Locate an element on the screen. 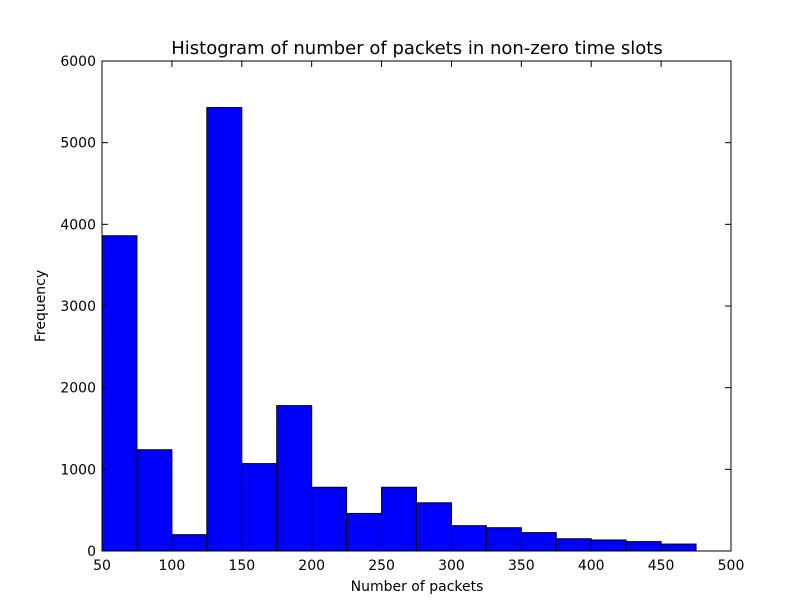 The height and width of the screenshot is (612, 812). y-tick-label-3000: 3000 is located at coordinates (78, 307).